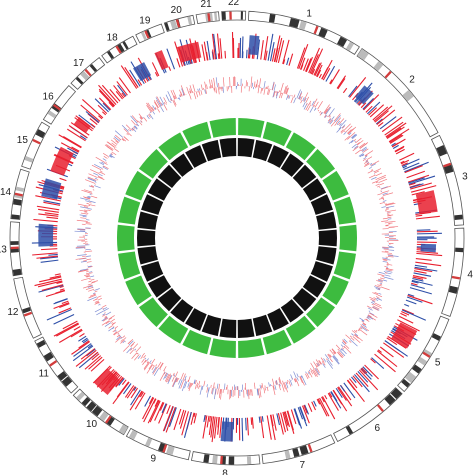 The image size is (474, 475). Describe the element at coordinates (177, 10) in the screenshot. I see `chromosome-label-20: 20` at that location.